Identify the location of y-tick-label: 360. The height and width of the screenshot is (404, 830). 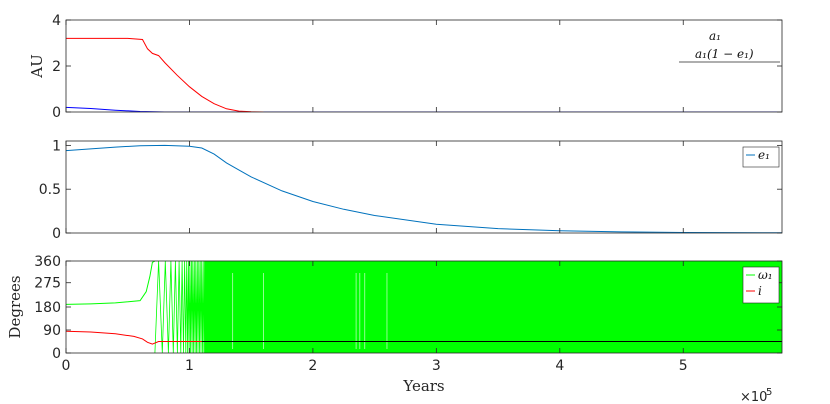
(47, 262).